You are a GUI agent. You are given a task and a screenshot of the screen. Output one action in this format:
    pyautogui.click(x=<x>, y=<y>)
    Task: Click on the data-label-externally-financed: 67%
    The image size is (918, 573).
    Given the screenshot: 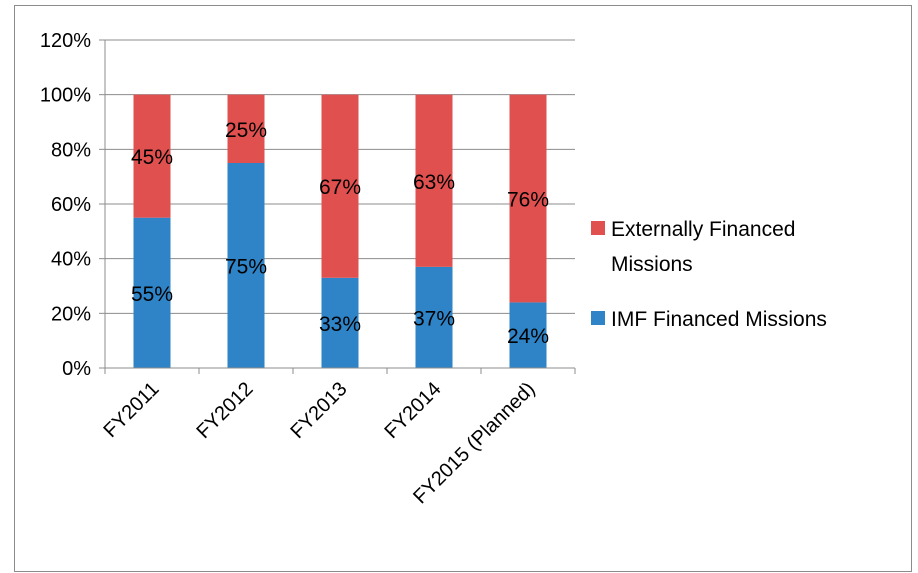 What is the action you would take?
    pyautogui.click(x=340, y=187)
    